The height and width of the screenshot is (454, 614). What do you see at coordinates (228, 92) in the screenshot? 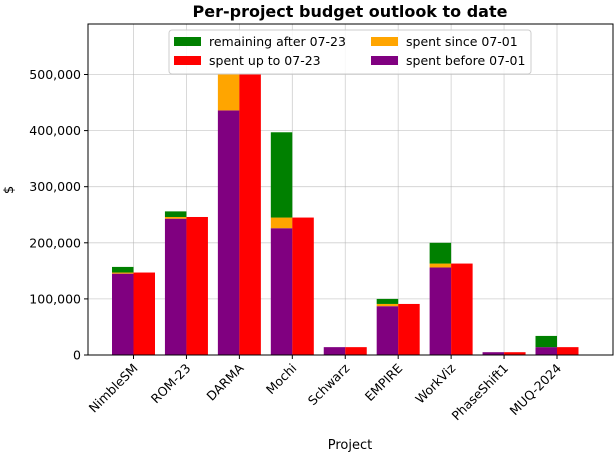
I see `bar-spent-since-07-01-darma` at bounding box center [228, 92].